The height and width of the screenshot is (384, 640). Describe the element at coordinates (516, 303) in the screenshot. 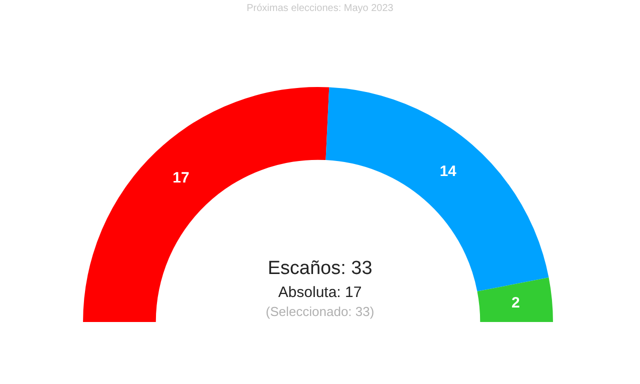

I see `data-label: 2` at that location.